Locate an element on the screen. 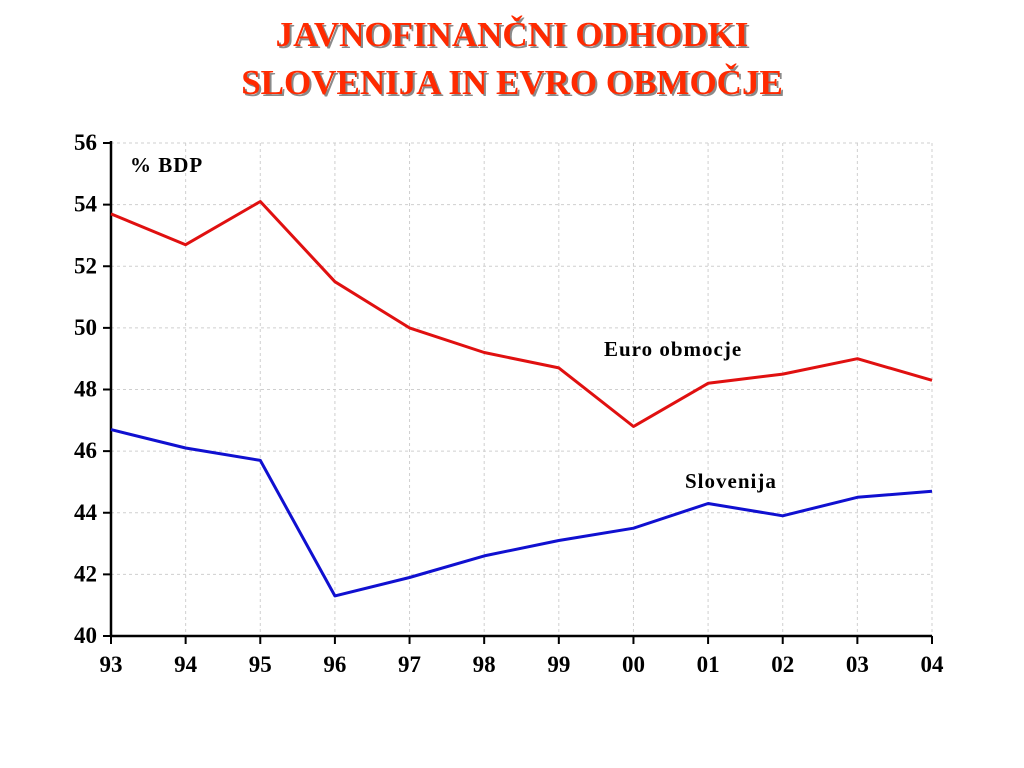 The image size is (1024, 768). series-label-euro-obmocje: Euro obmocje is located at coordinates (673, 349).